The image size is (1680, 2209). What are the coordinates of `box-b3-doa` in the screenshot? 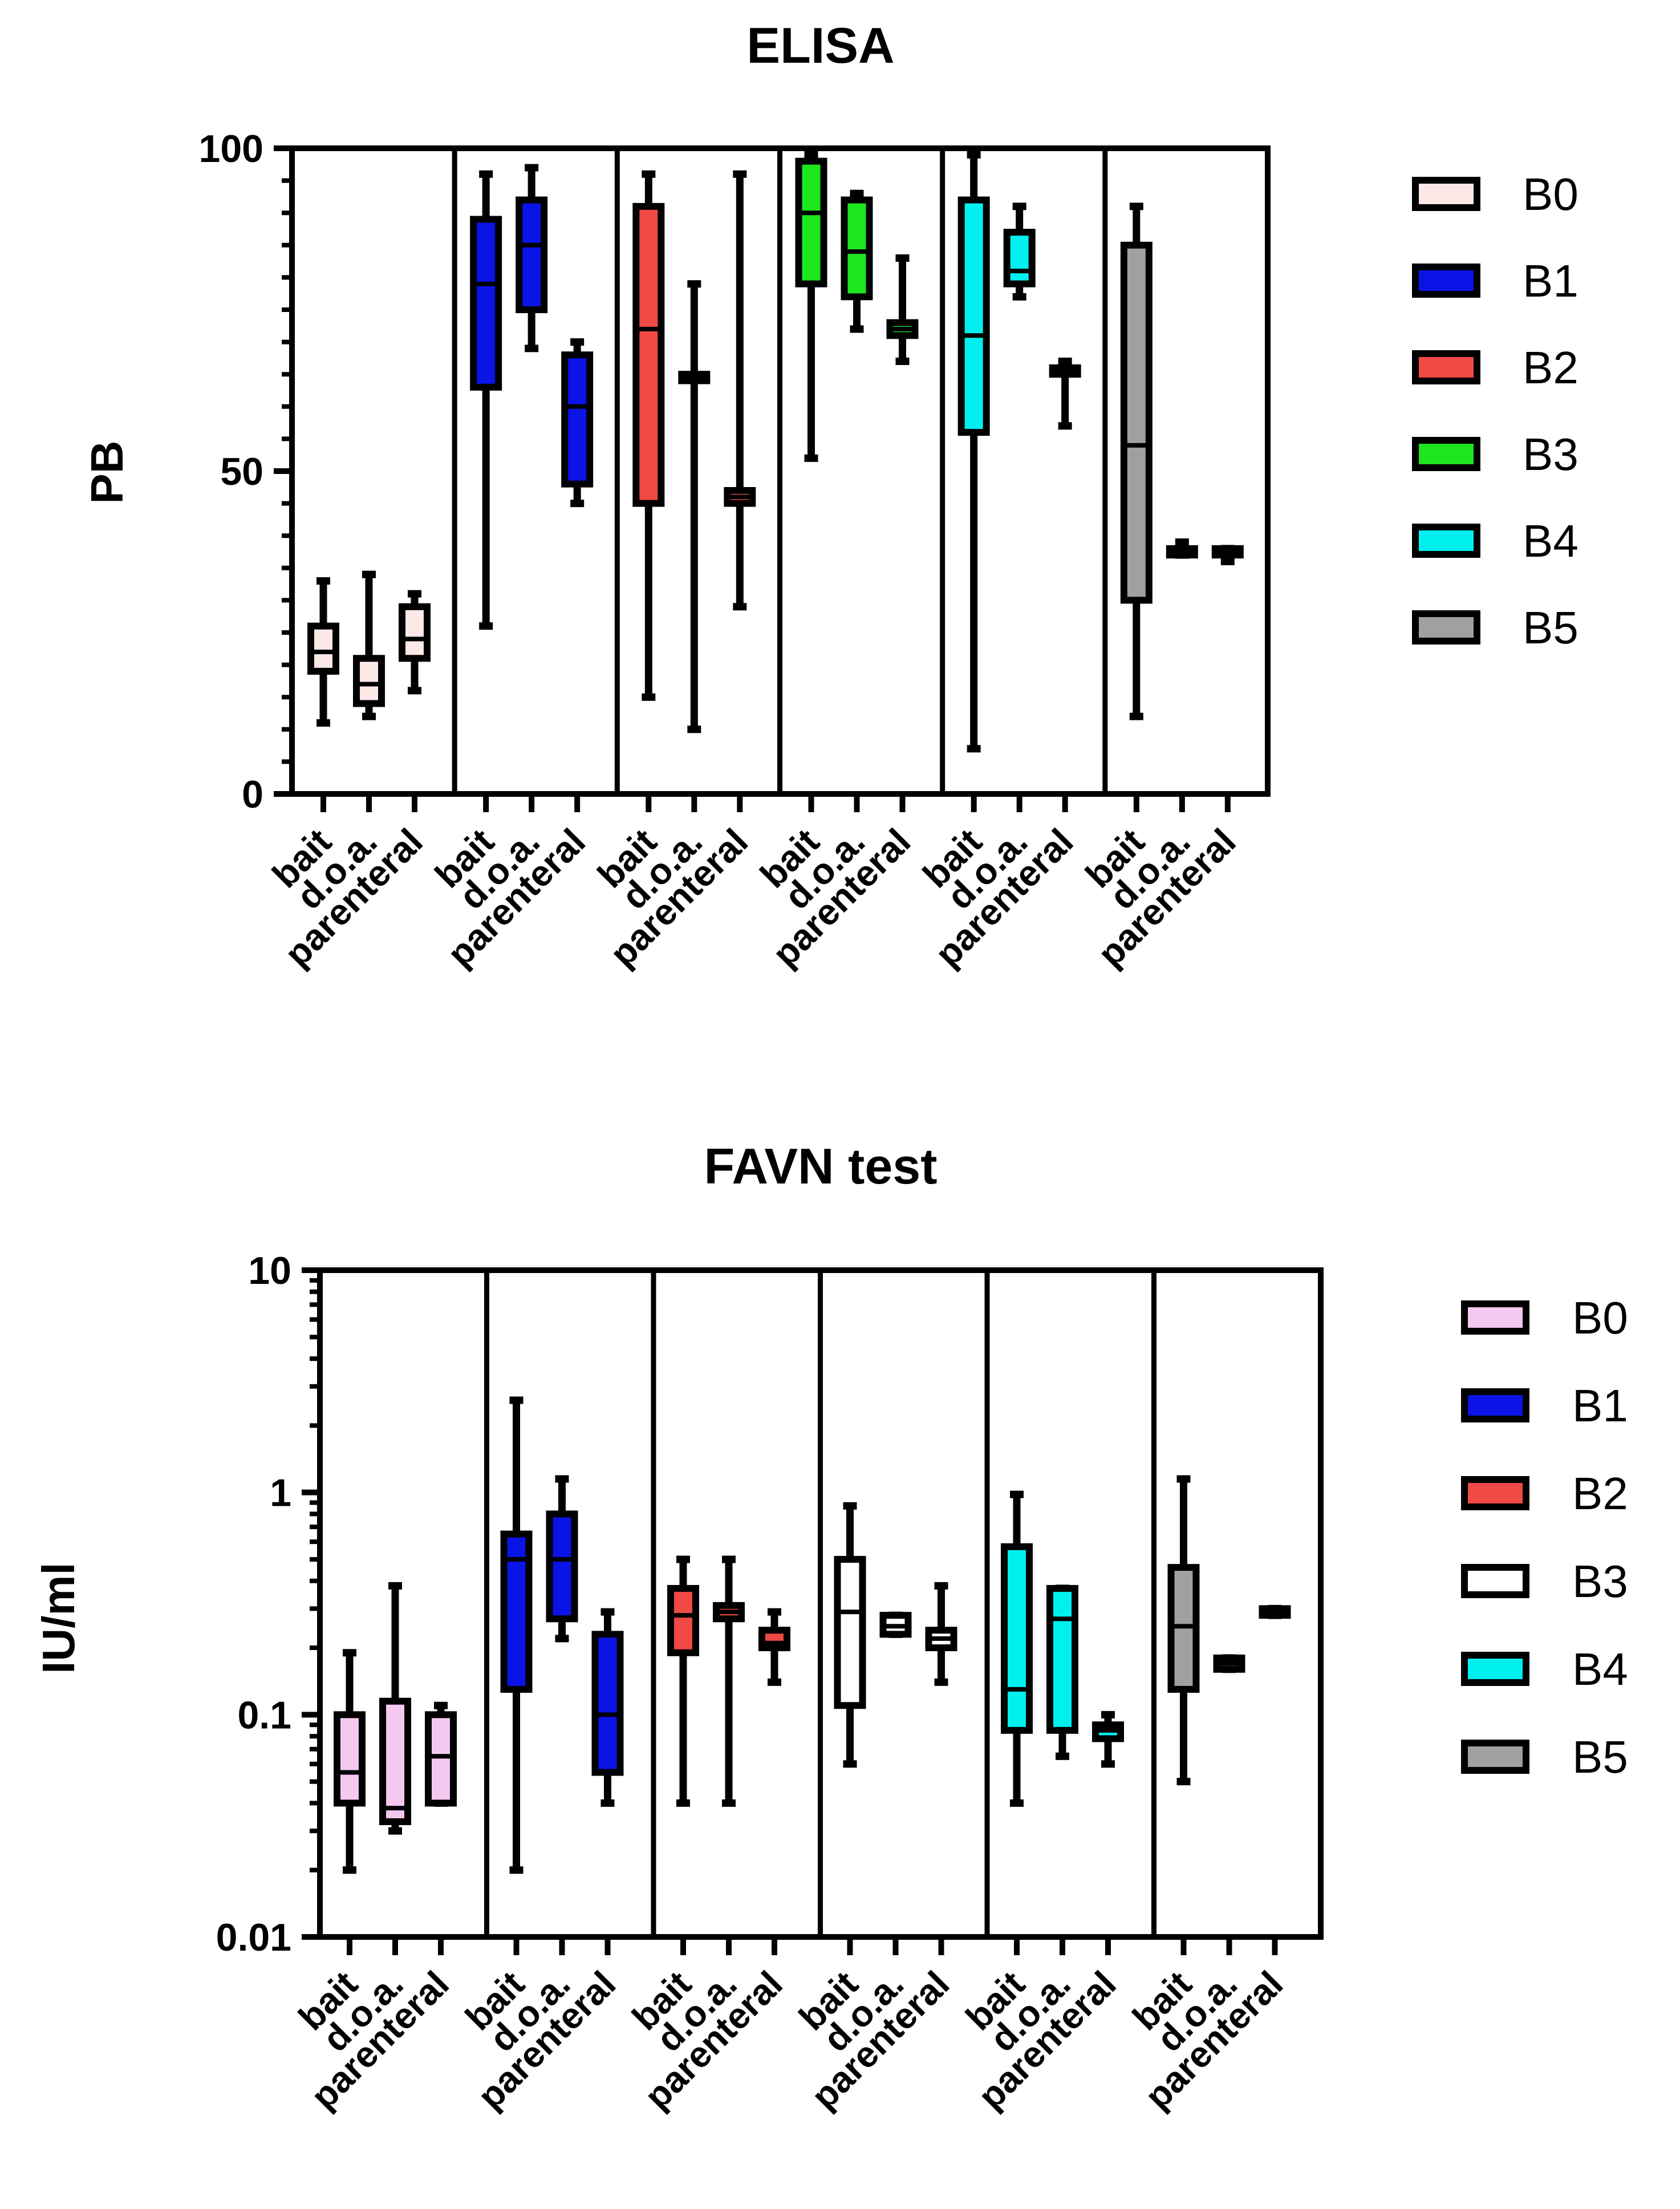 It's located at (857, 249).